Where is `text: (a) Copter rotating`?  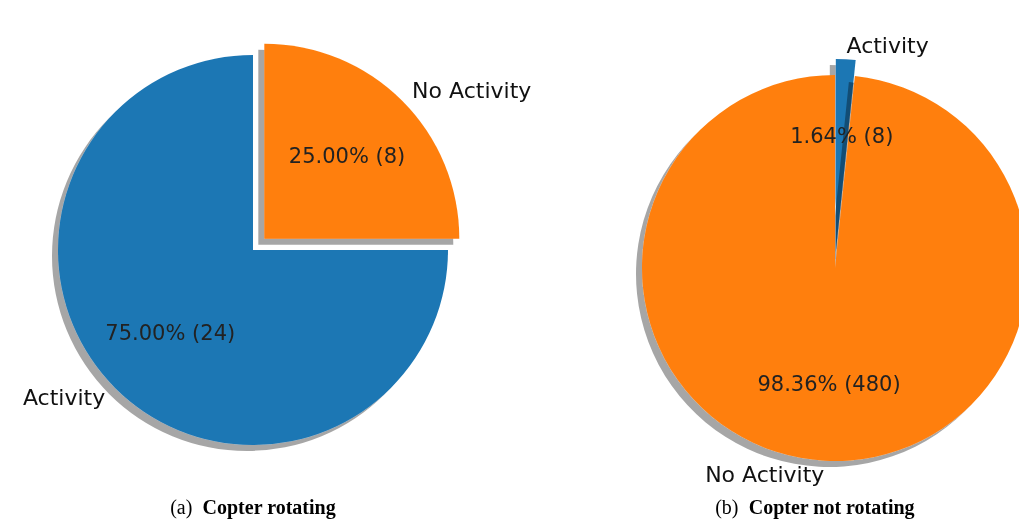 text: (a) Copter rotating is located at coordinates (253, 507).